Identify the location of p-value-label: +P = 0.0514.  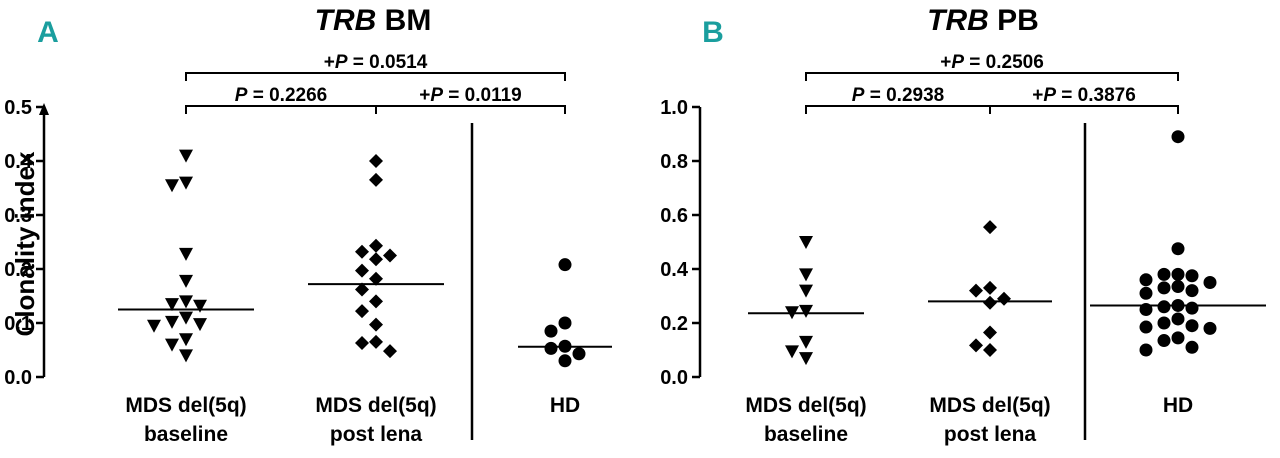
(376, 62).